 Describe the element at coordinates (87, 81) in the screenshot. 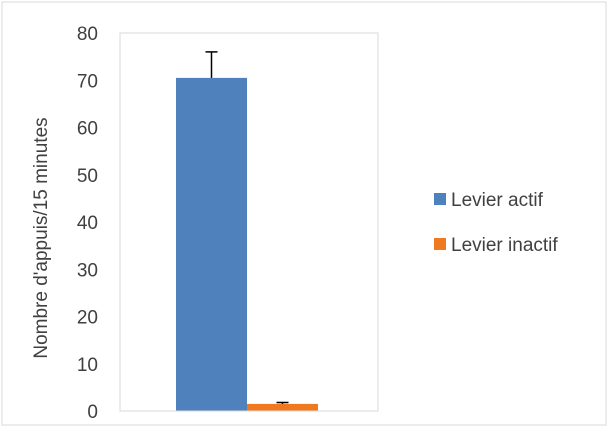

I see `y-tick-label: 70` at that location.